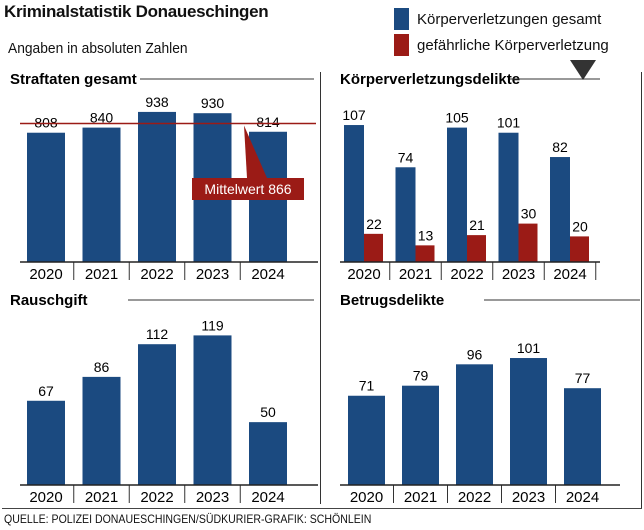 This screenshot has width=644, height=530. What do you see at coordinates (212, 325) in the screenshot?
I see `chart-rauschgift-value-label: 119` at bounding box center [212, 325].